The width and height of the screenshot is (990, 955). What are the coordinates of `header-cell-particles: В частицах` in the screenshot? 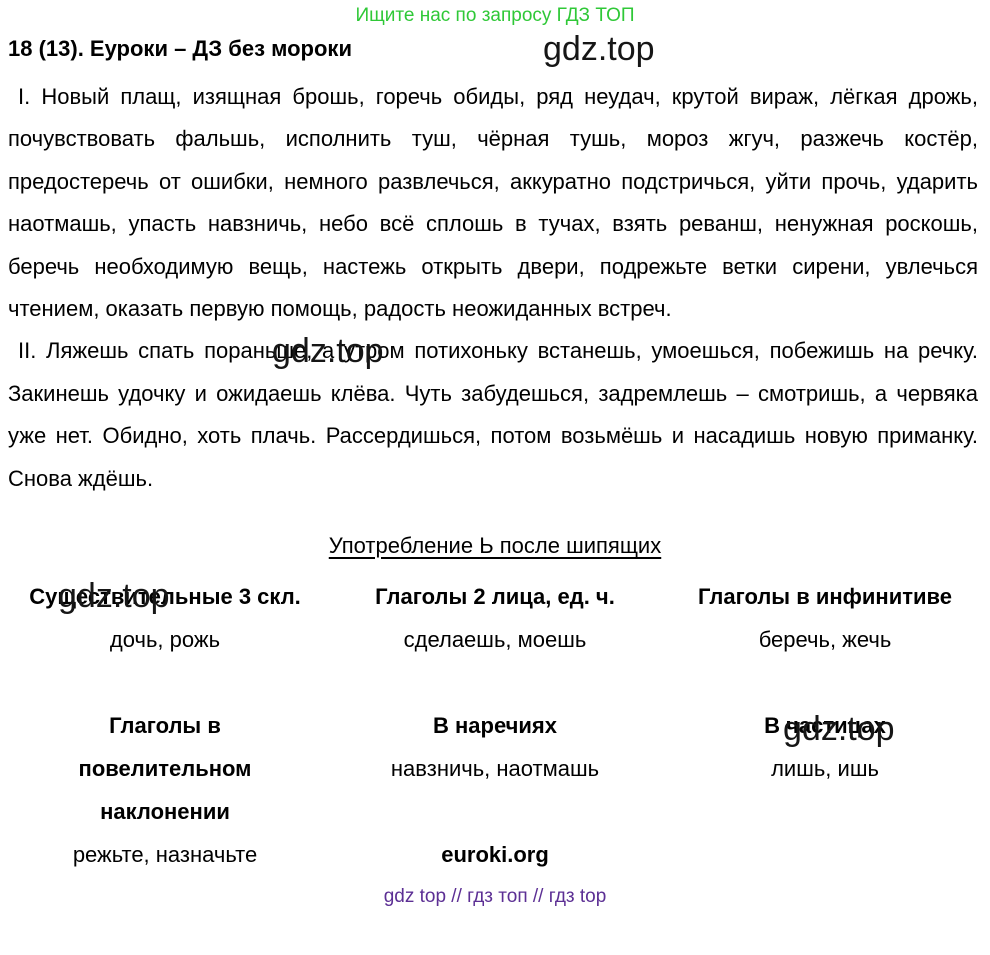 It's located at (825, 726).